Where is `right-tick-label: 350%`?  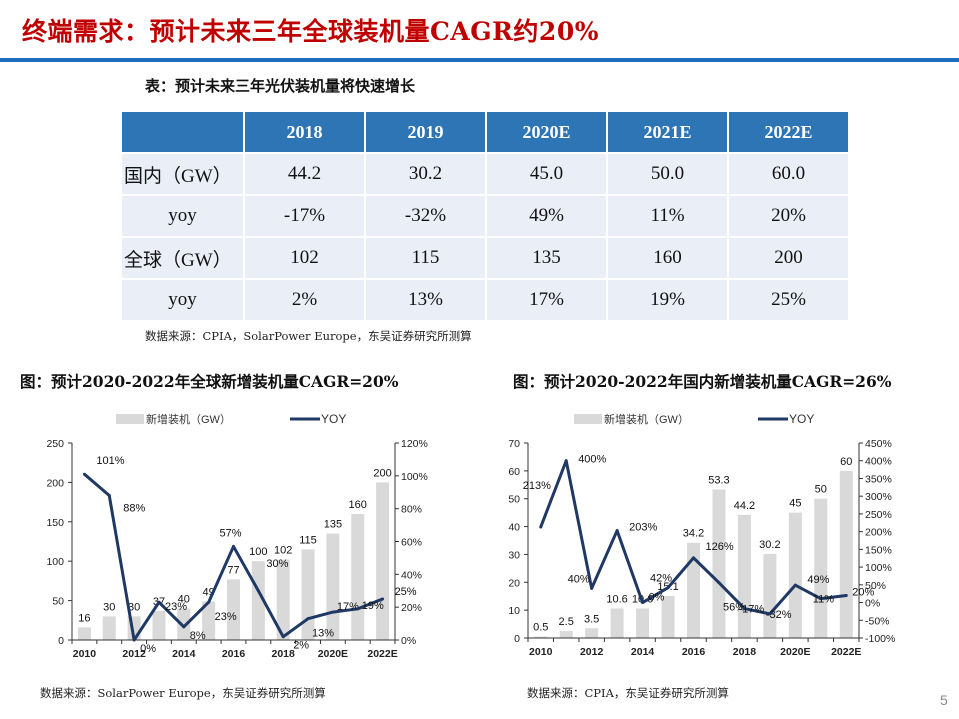
right-tick-label: 350% is located at coordinates (878, 479).